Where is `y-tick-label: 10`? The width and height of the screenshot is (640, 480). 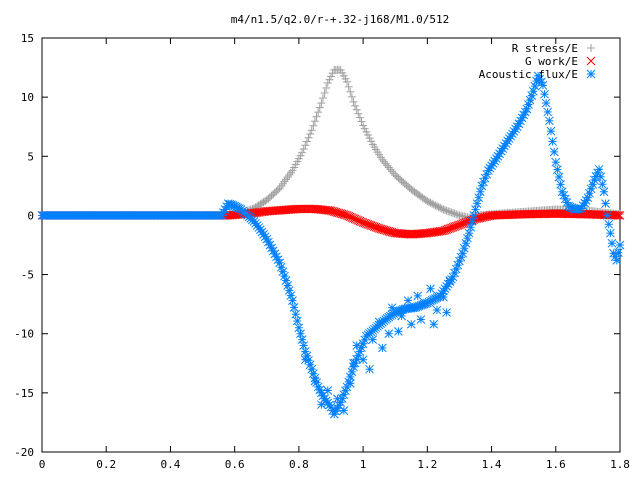 y-tick-label: 10 is located at coordinates (27, 97).